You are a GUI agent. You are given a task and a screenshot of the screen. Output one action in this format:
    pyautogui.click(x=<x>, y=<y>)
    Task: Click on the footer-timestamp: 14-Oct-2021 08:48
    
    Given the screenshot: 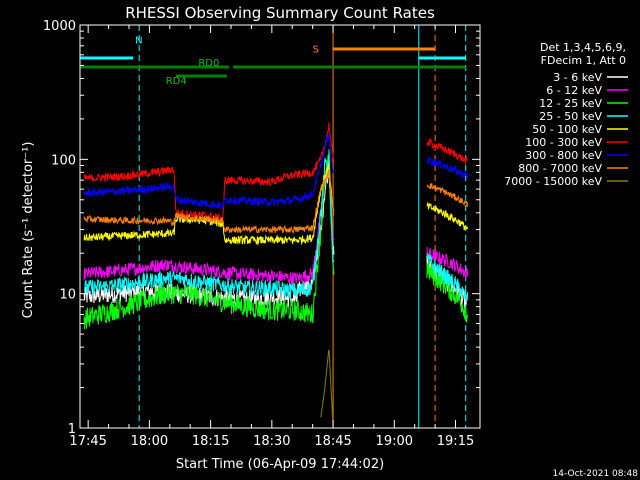 What is the action you would take?
    pyautogui.click(x=596, y=474)
    